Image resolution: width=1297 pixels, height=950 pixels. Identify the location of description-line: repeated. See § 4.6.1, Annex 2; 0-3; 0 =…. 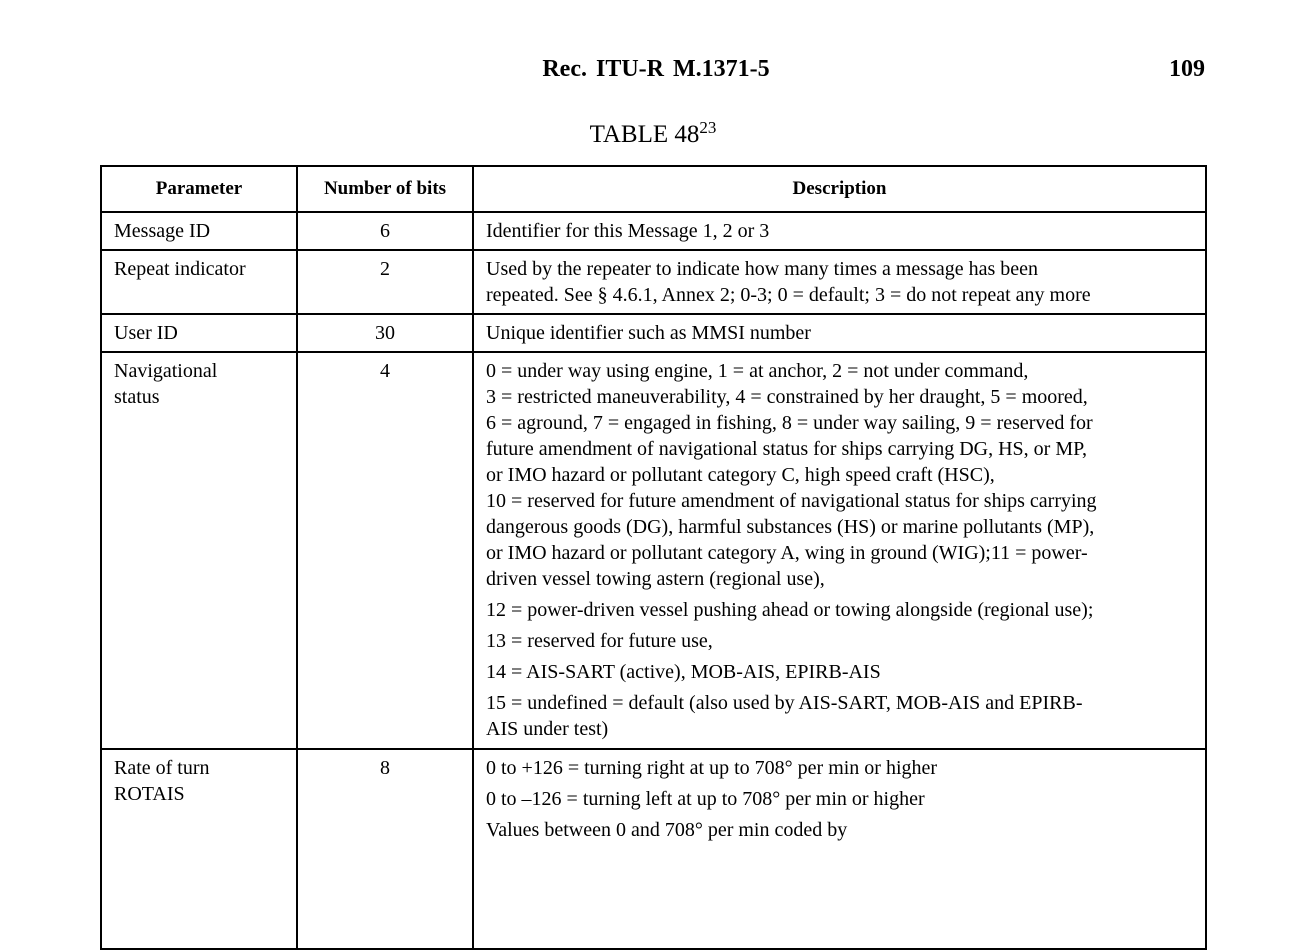
(788, 295).